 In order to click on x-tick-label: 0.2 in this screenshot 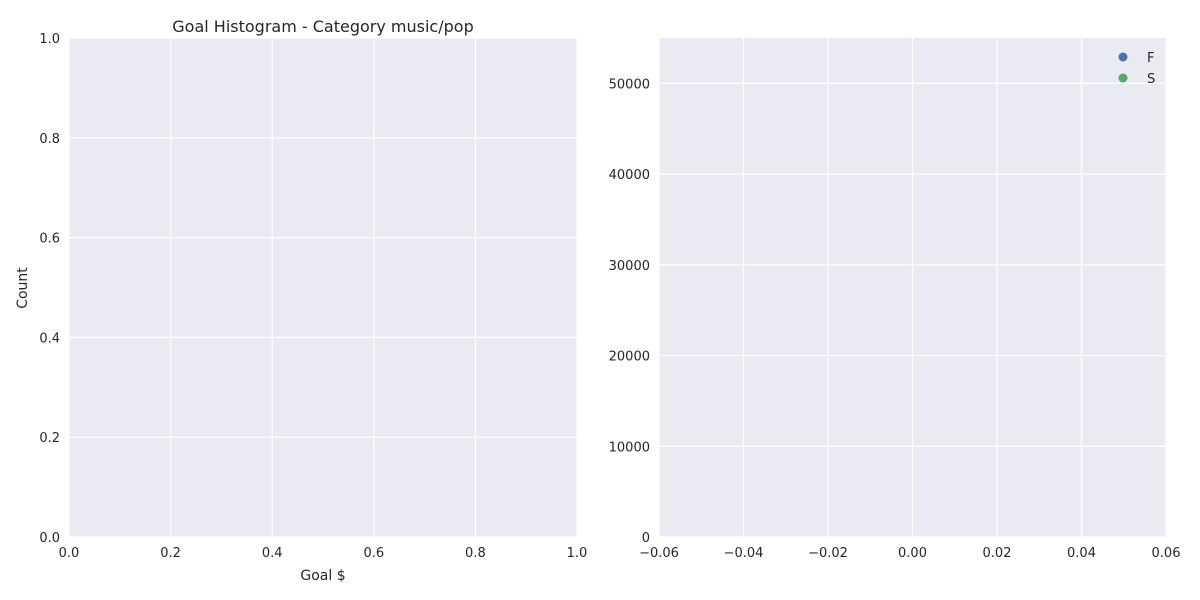, I will do `click(170, 553)`.